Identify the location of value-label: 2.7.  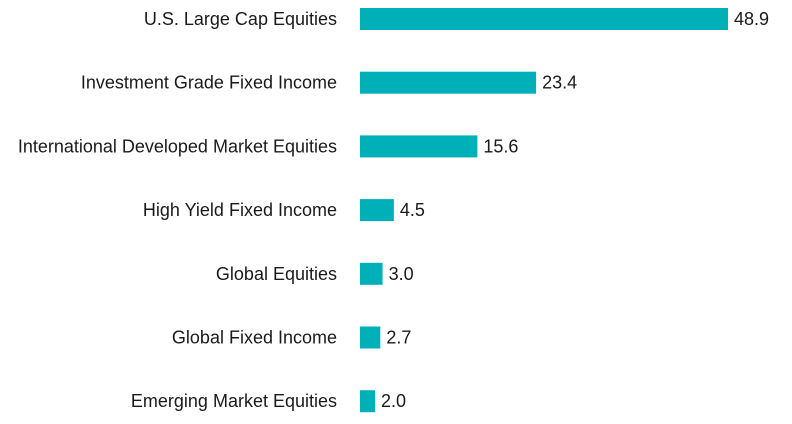
(398, 338).